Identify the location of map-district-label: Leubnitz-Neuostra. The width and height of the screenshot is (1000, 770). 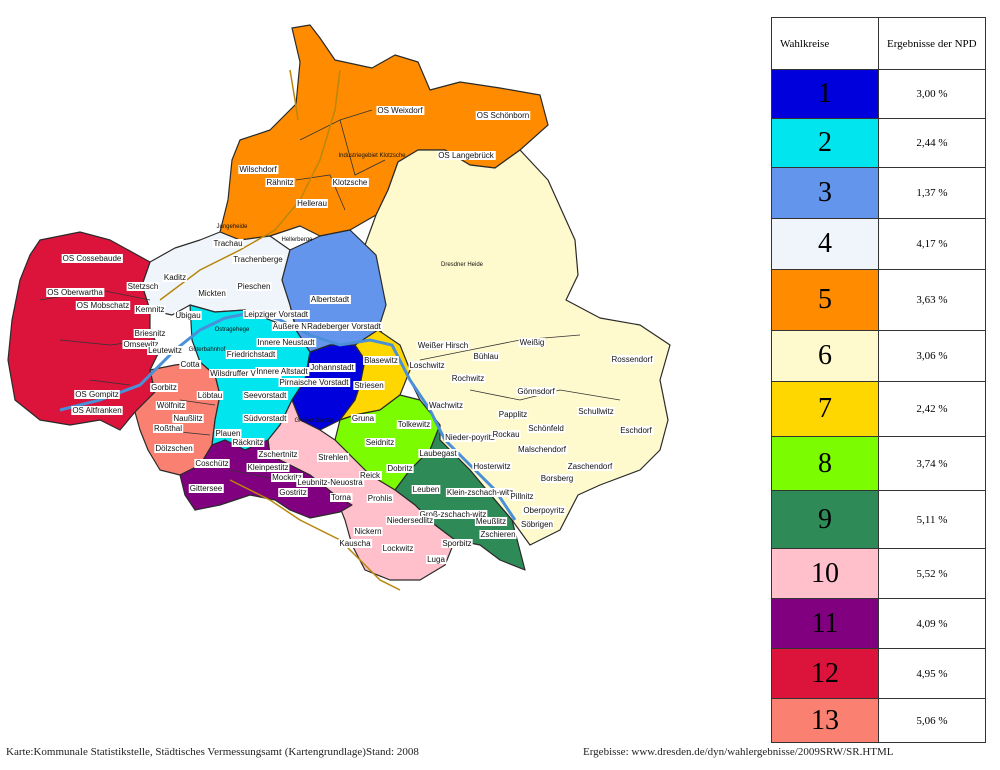
(330, 482).